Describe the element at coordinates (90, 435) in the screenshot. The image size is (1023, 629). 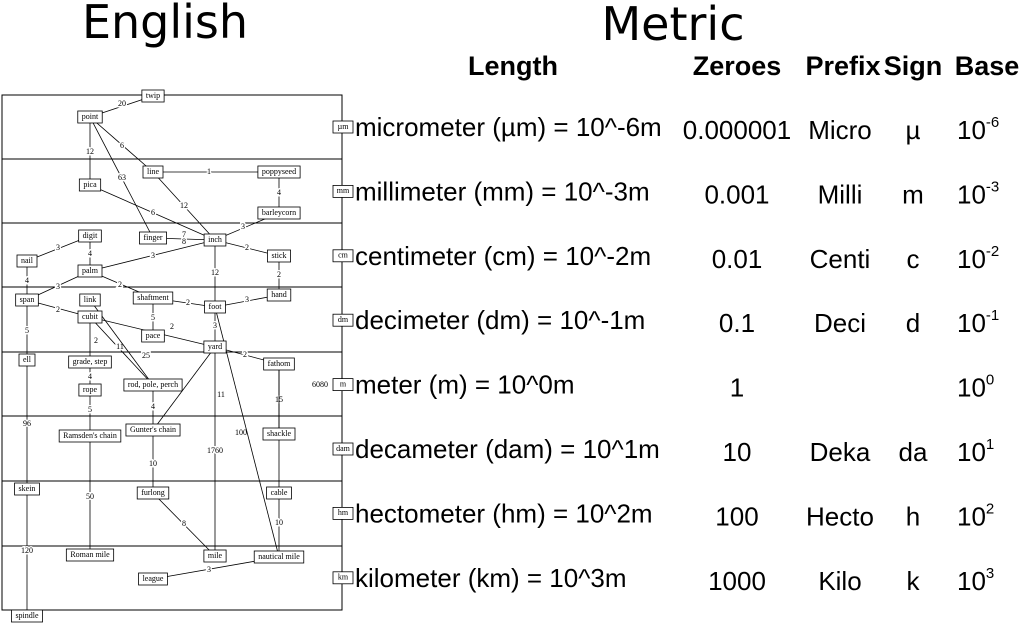
I see `node-label: Ramsden's chain` at that location.